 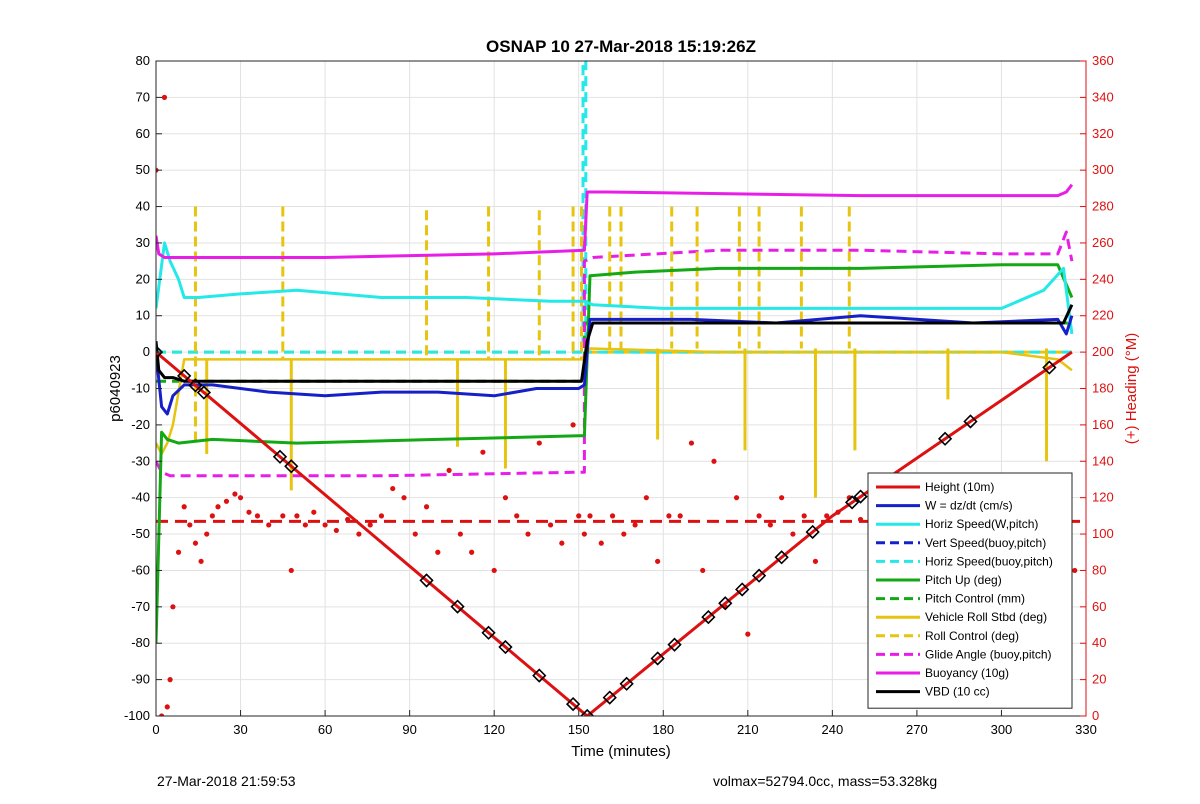 What do you see at coordinates (620, 751) in the screenshot?
I see `x-axis-label: Time (minutes)` at bounding box center [620, 751].